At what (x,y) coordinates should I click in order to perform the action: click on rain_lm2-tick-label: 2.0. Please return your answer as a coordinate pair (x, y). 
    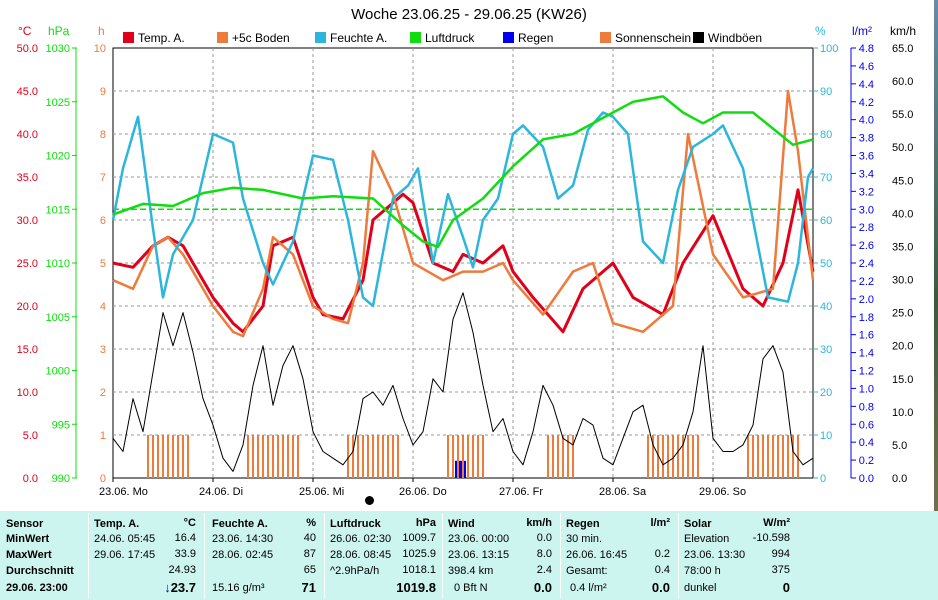
    Looking at the image, I should click on (866, 300).